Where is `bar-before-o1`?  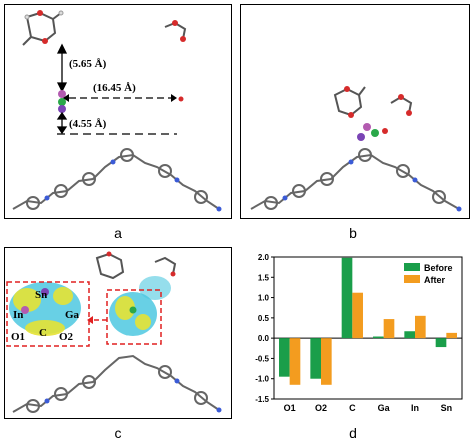 bar-before-o1 is located at coordinates (284, 357).